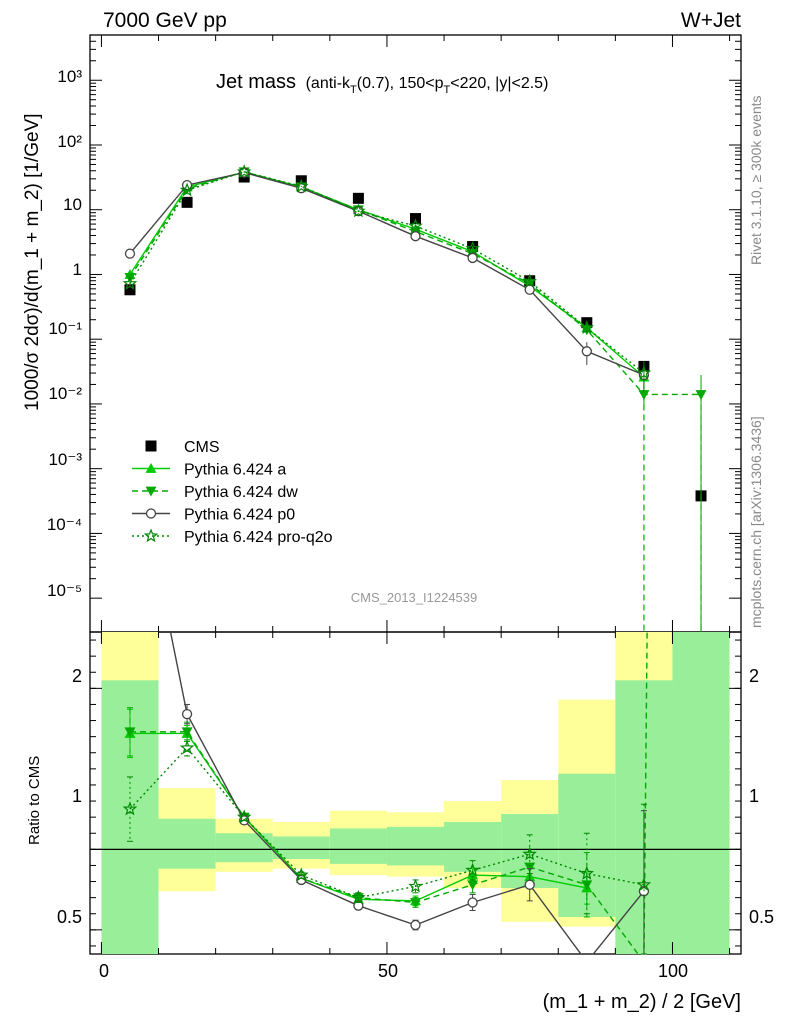 The height and width of the screenshot is (1024, 786). What do you see at coordinates (239, 515) in the screenshot?
I see `legend-label-3: Pythia 6.424 p0` at bounding box center [239, 515].